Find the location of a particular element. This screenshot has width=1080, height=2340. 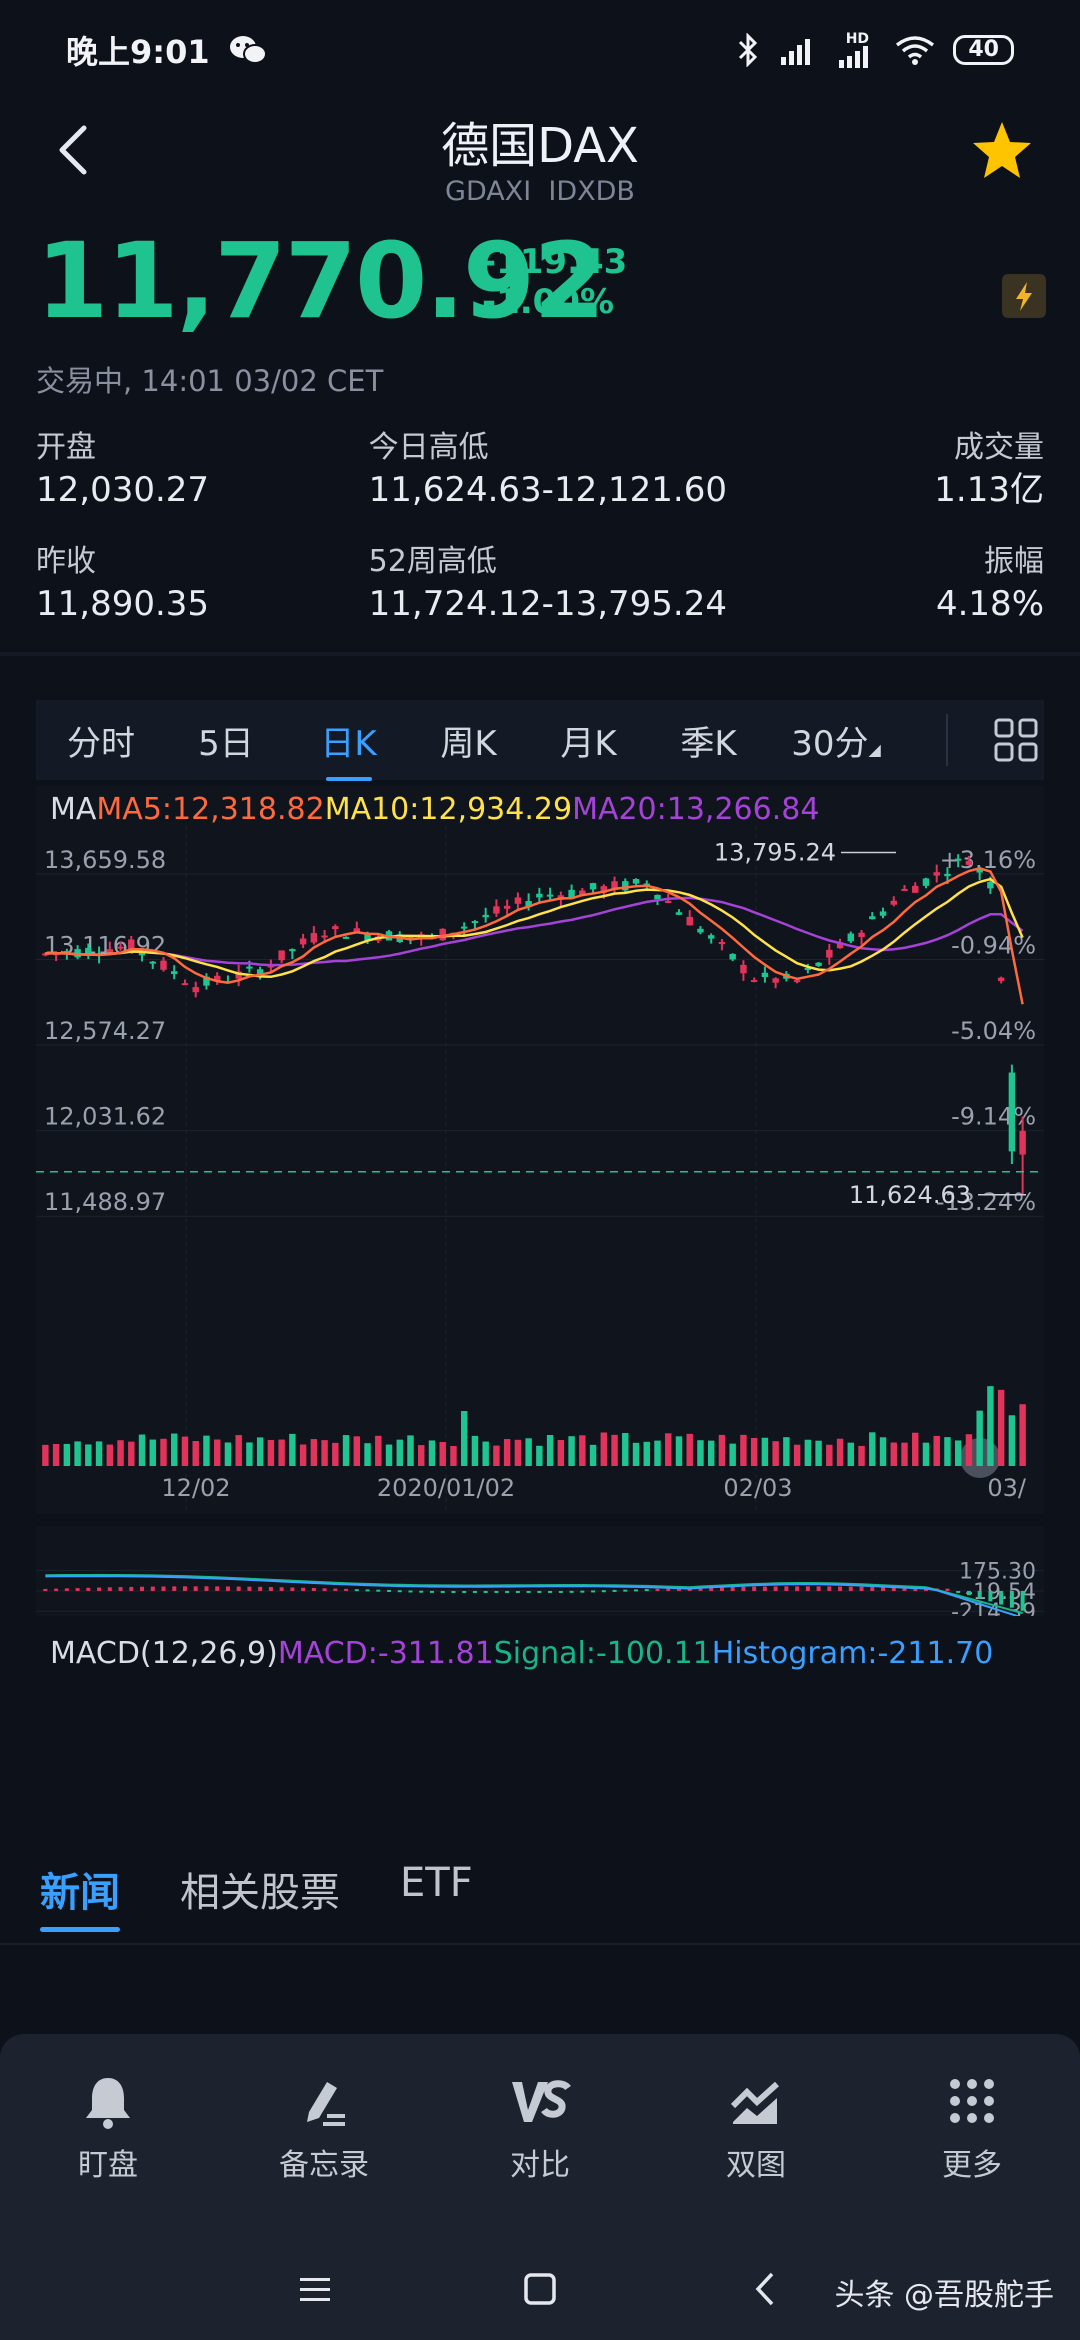

tab-weekly-k: 周K is located at coordinates (468, 743).